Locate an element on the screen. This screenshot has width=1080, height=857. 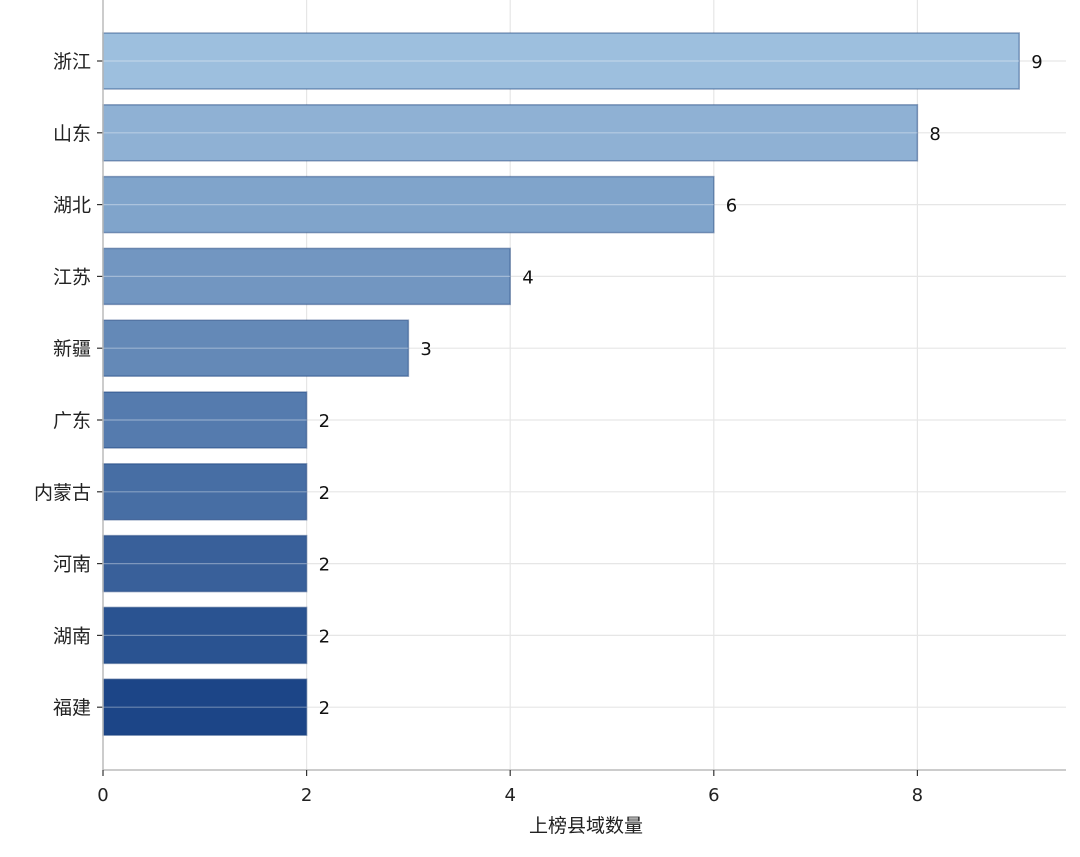
x-axis-title: 上榜县域数量 is located at coordinates (586, 826).